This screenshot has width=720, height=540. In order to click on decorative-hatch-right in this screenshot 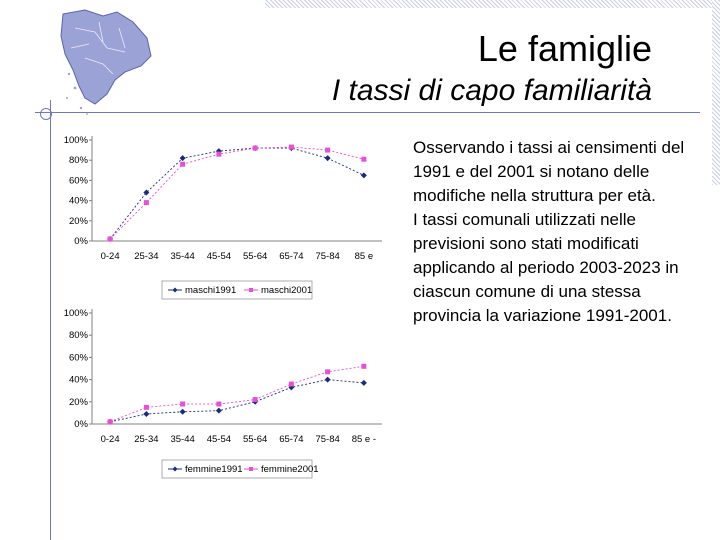, I will do `click(716, 92)`.